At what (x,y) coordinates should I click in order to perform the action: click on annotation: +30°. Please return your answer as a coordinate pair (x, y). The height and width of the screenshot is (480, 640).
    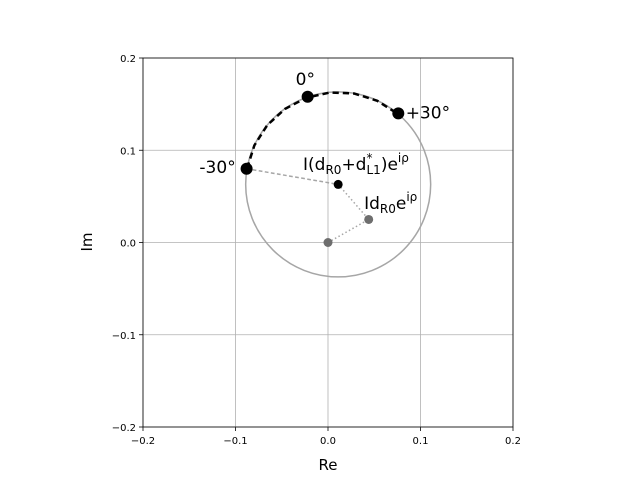
    Looking at the image, I should click on (428, 113).